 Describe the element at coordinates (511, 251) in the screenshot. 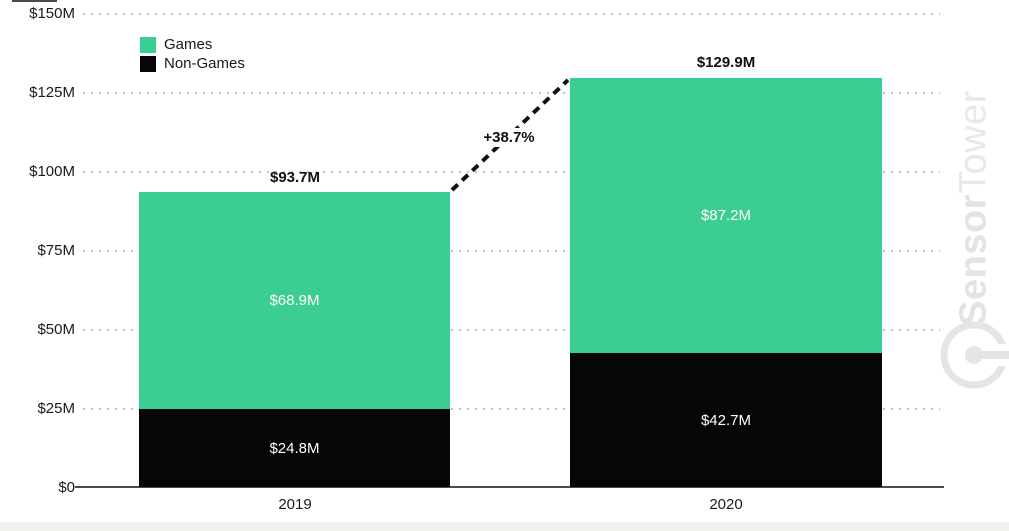

I see `gridline-75m` at that location.